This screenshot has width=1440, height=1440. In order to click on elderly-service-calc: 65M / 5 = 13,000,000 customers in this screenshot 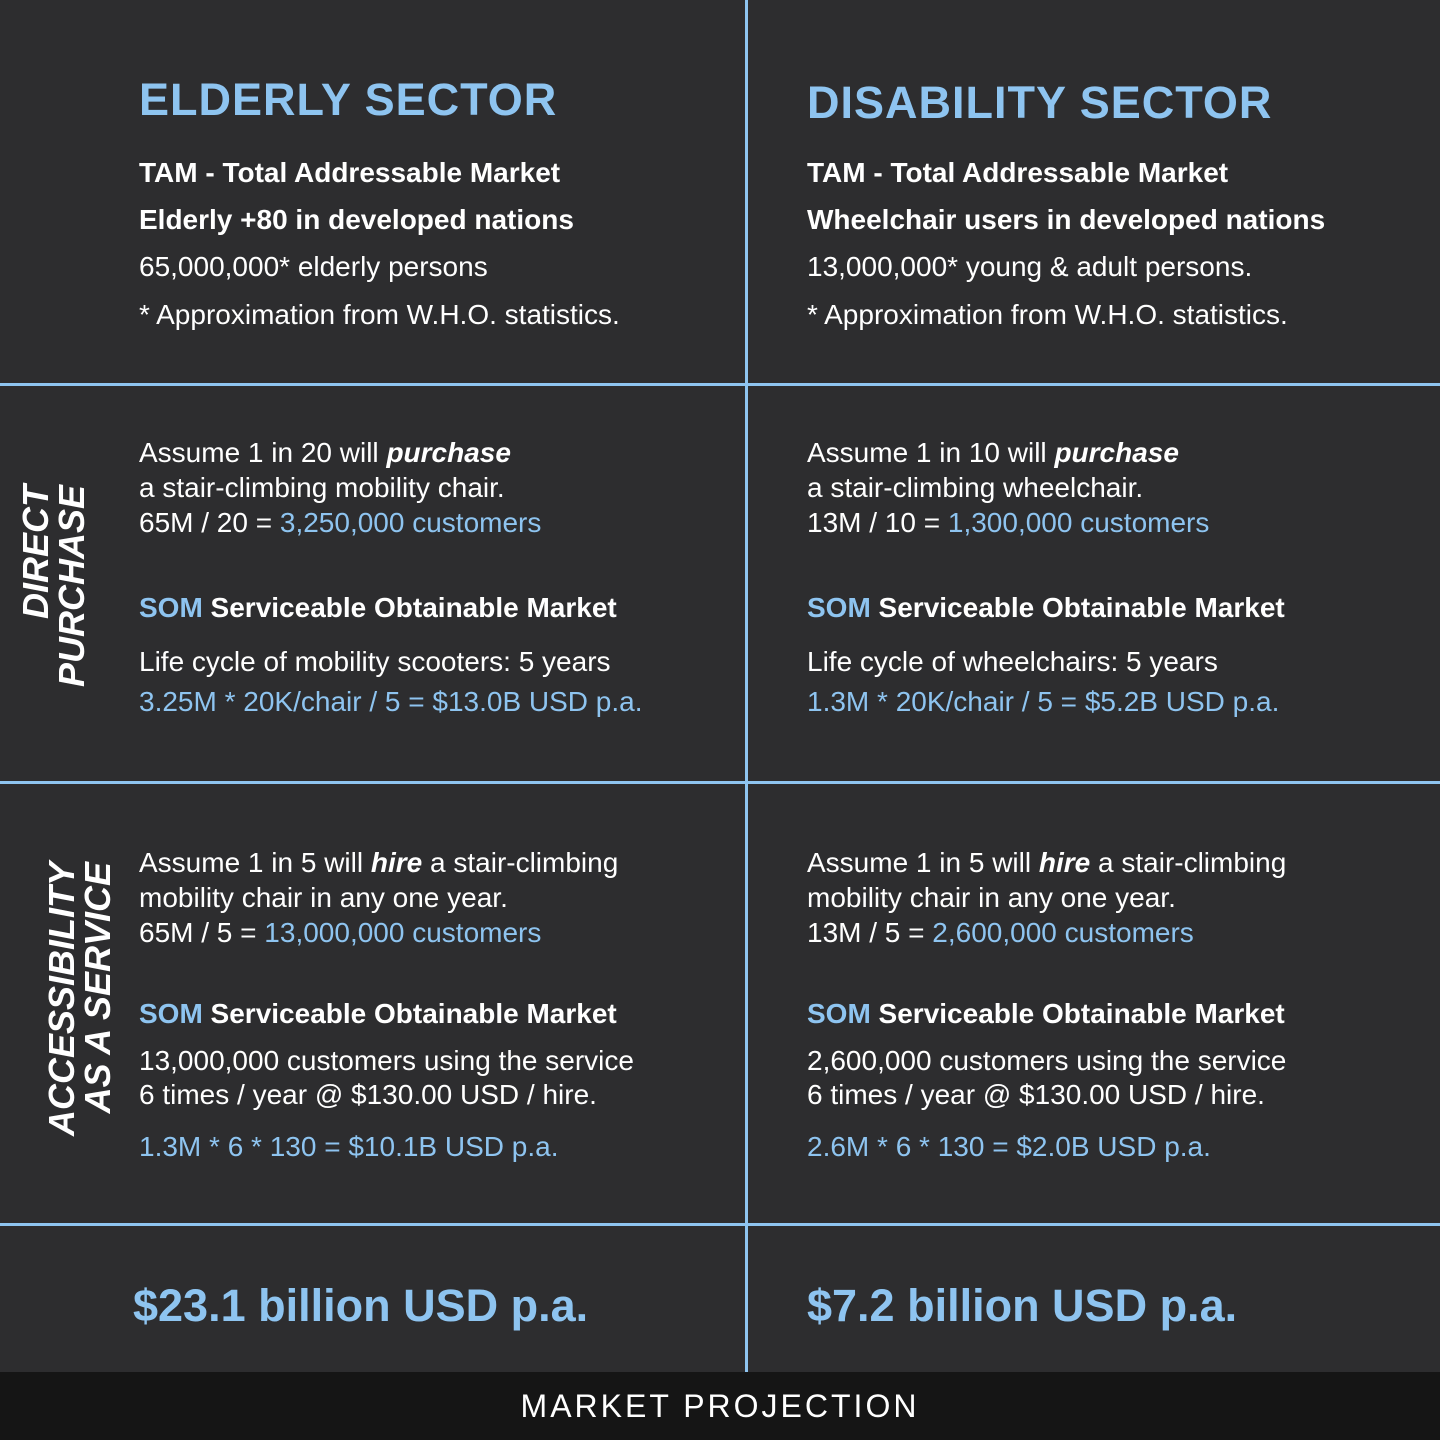, I will do `click(386, 933)`.